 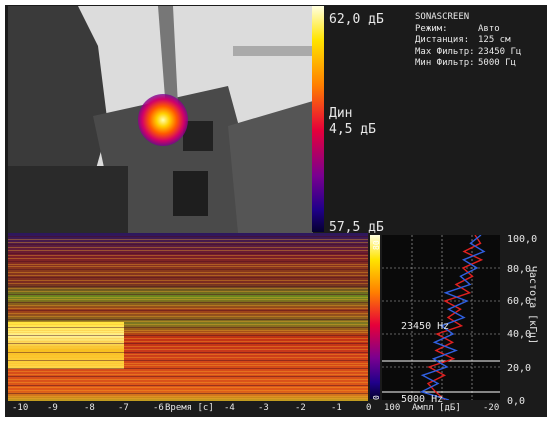 I want to click on colorbar-min-label: 57,5 дБ, so click(x=356, y=227).